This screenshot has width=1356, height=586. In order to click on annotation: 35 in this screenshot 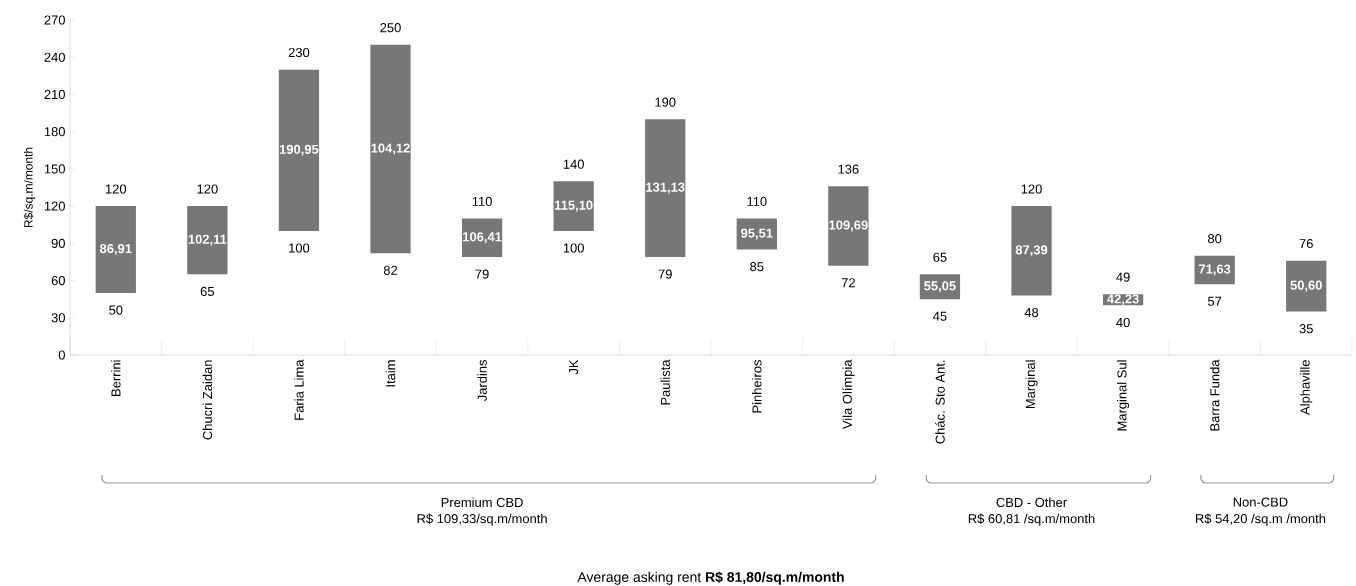, I will do `click(1306, 329)`.